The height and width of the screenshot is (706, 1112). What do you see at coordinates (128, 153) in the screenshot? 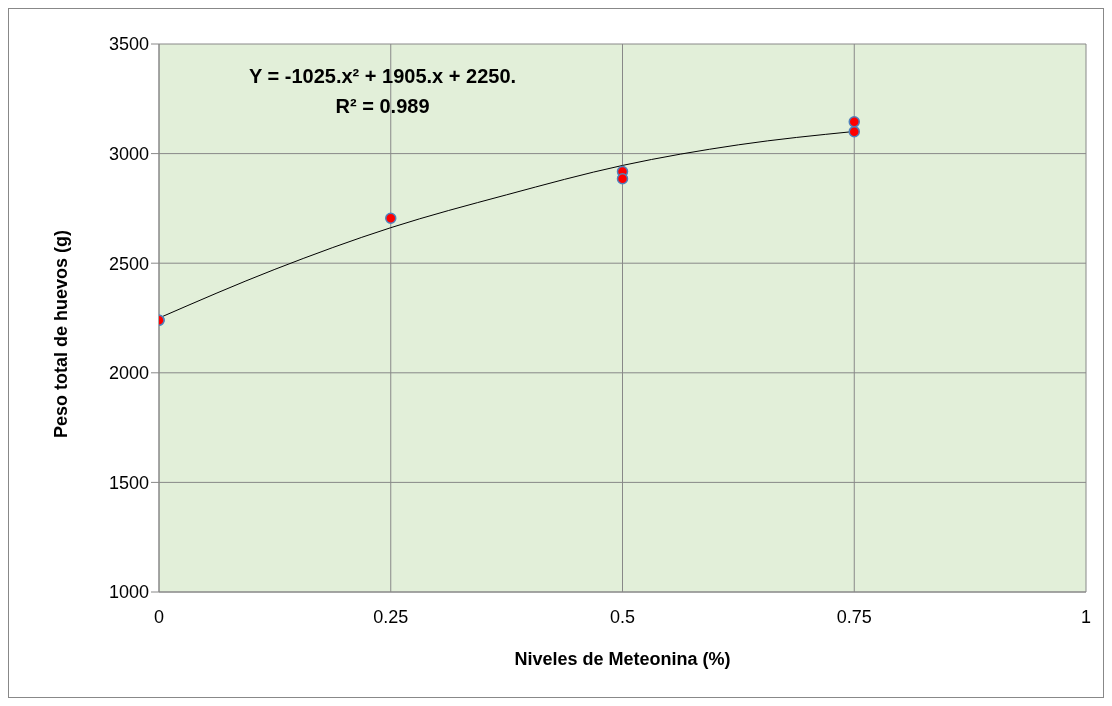
I see `y-tick-label: 3000` at bounding box center [128, 153].